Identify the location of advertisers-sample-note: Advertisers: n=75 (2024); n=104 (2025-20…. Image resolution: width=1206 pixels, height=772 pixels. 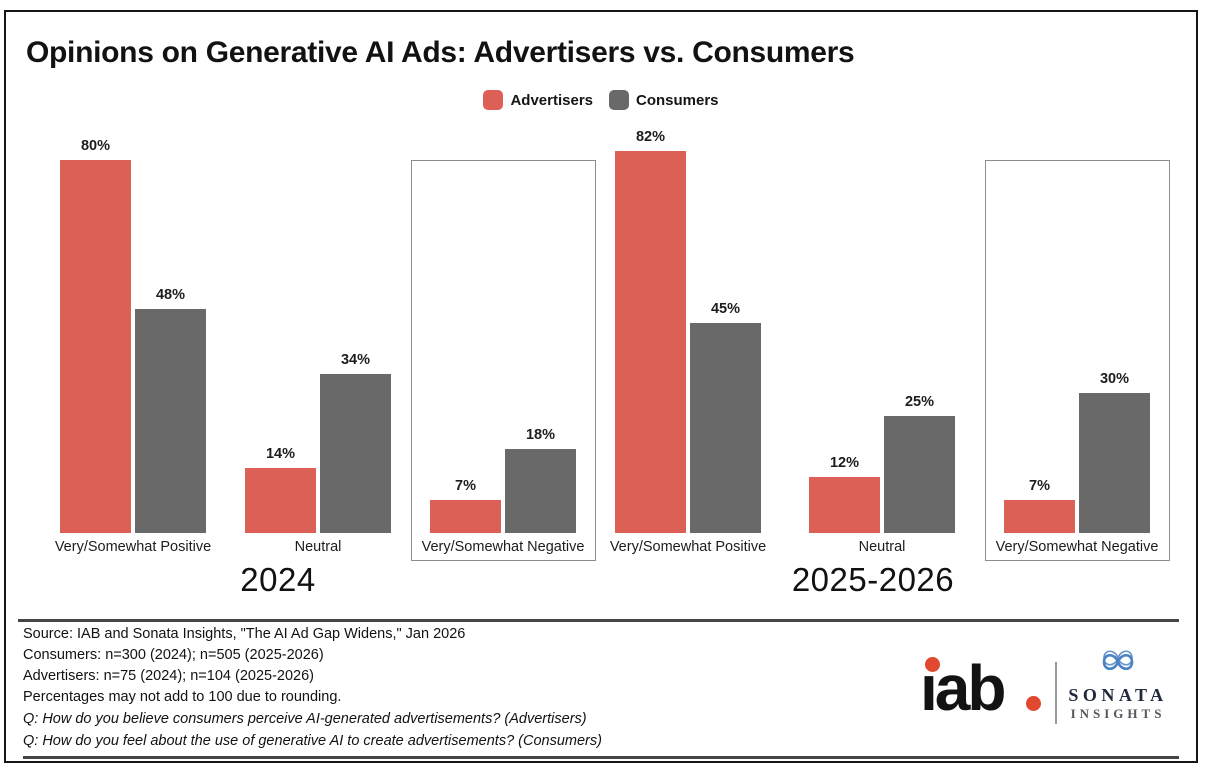
(168, 676).